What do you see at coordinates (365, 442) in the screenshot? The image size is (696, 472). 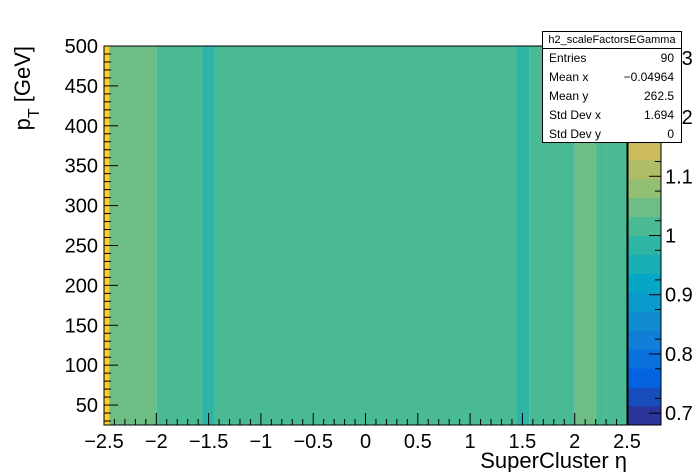 I see `x-tick-label: 0` at bounding box center [365, 442].